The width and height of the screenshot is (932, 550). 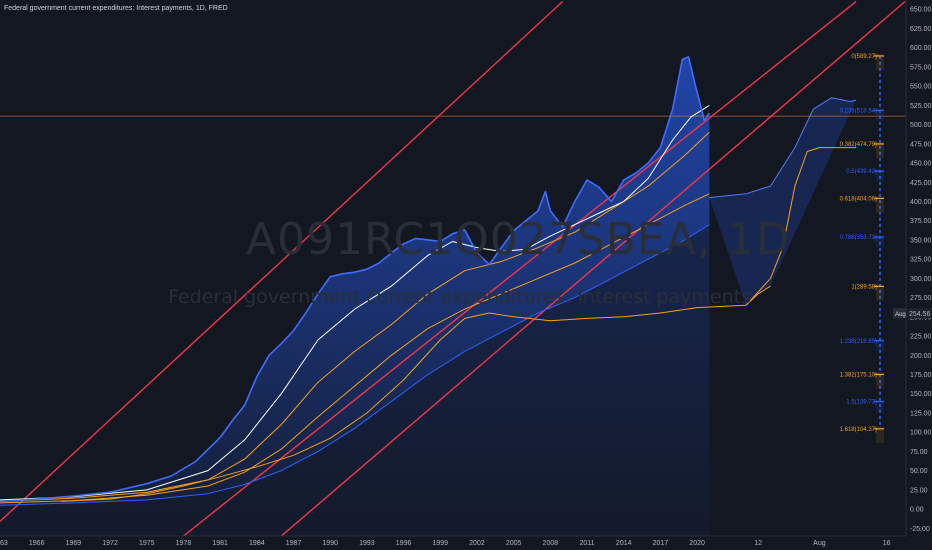 What do you see at coordinates (858, 111) in the screenshot?
I see `fib-level-label: 0.236(518.54)` at bounding box center [858, 111].